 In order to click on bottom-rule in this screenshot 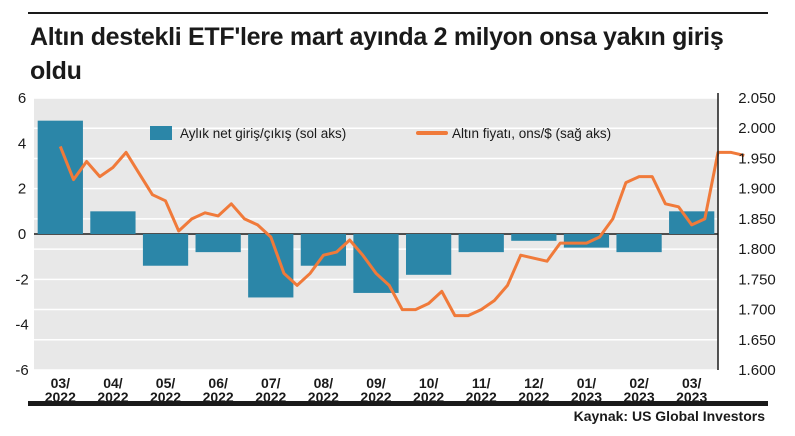, I will do `click(398, 403)`.